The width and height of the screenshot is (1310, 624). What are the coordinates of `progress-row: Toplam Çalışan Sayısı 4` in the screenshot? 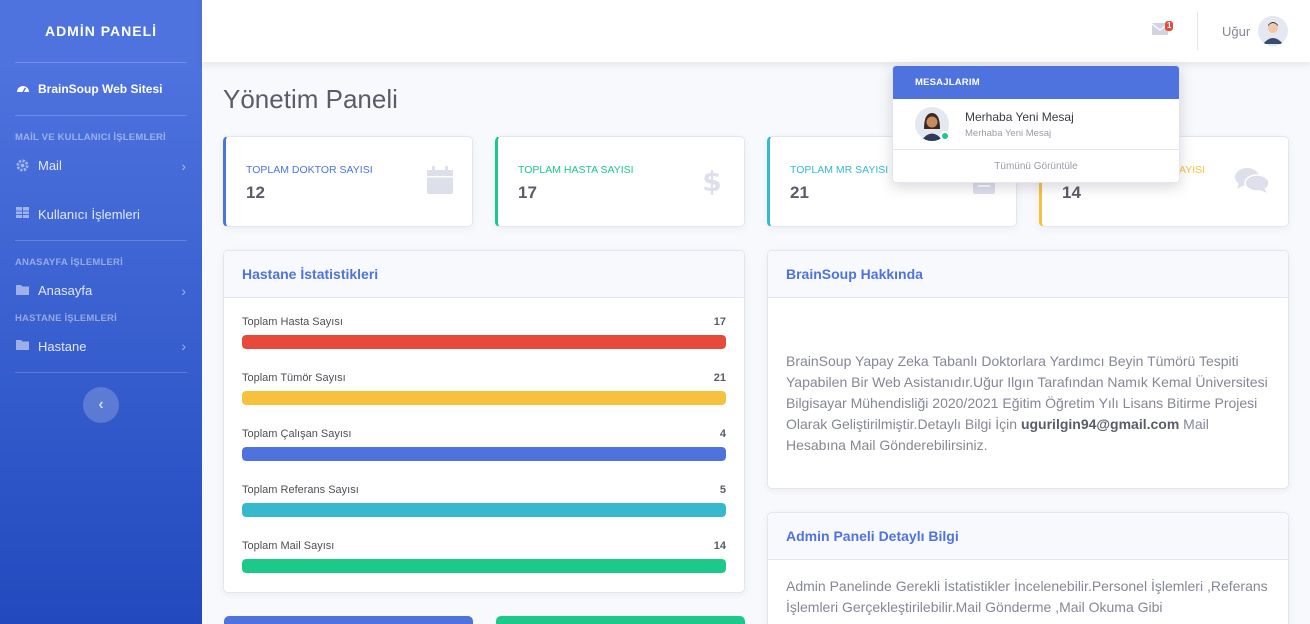 It's located at (484, 444).